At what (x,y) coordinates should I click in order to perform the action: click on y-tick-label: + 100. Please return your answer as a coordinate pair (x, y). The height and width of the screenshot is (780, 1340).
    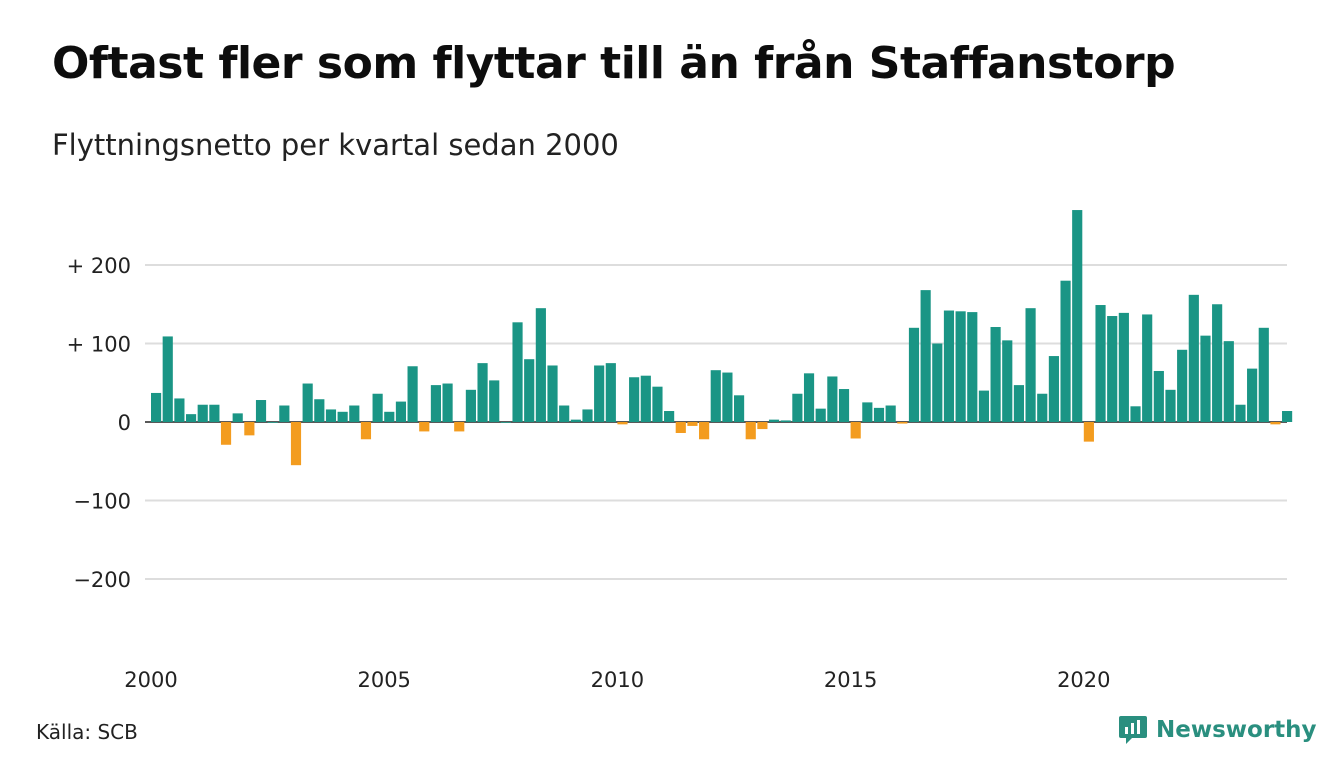
    Looking at the image, I should click on (99, 345).